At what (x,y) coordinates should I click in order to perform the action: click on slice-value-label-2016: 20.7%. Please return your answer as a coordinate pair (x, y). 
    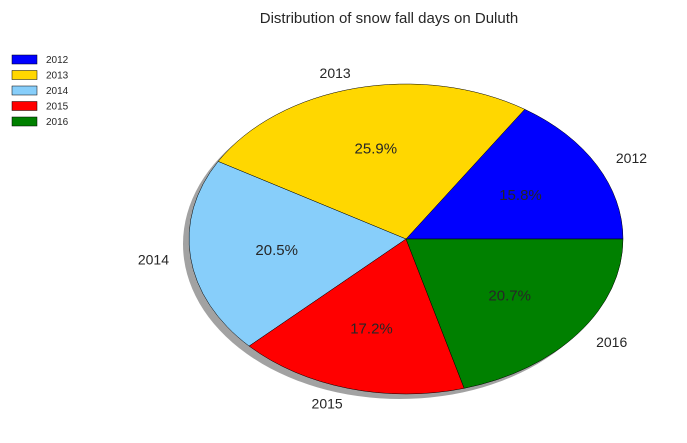
    Looking at the image, I should click on (509, 295).